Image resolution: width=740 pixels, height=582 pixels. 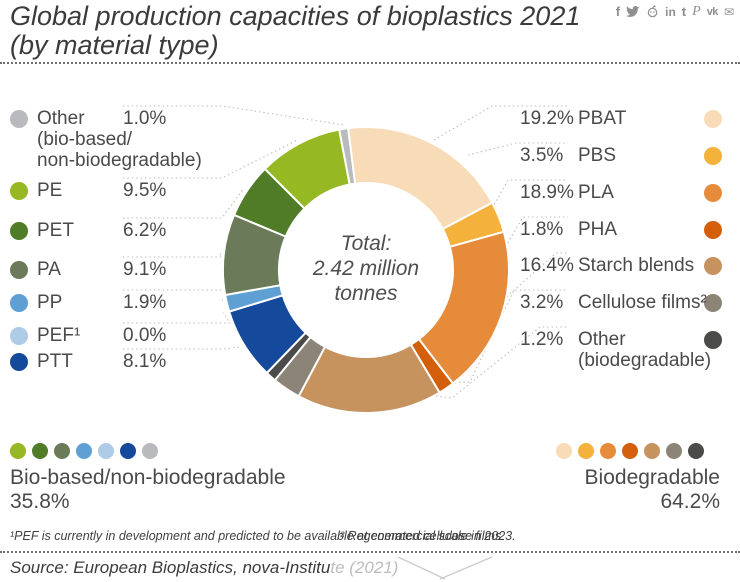 I want to click on center-label-line2: 2.42 million, so click(x=366, y=268).